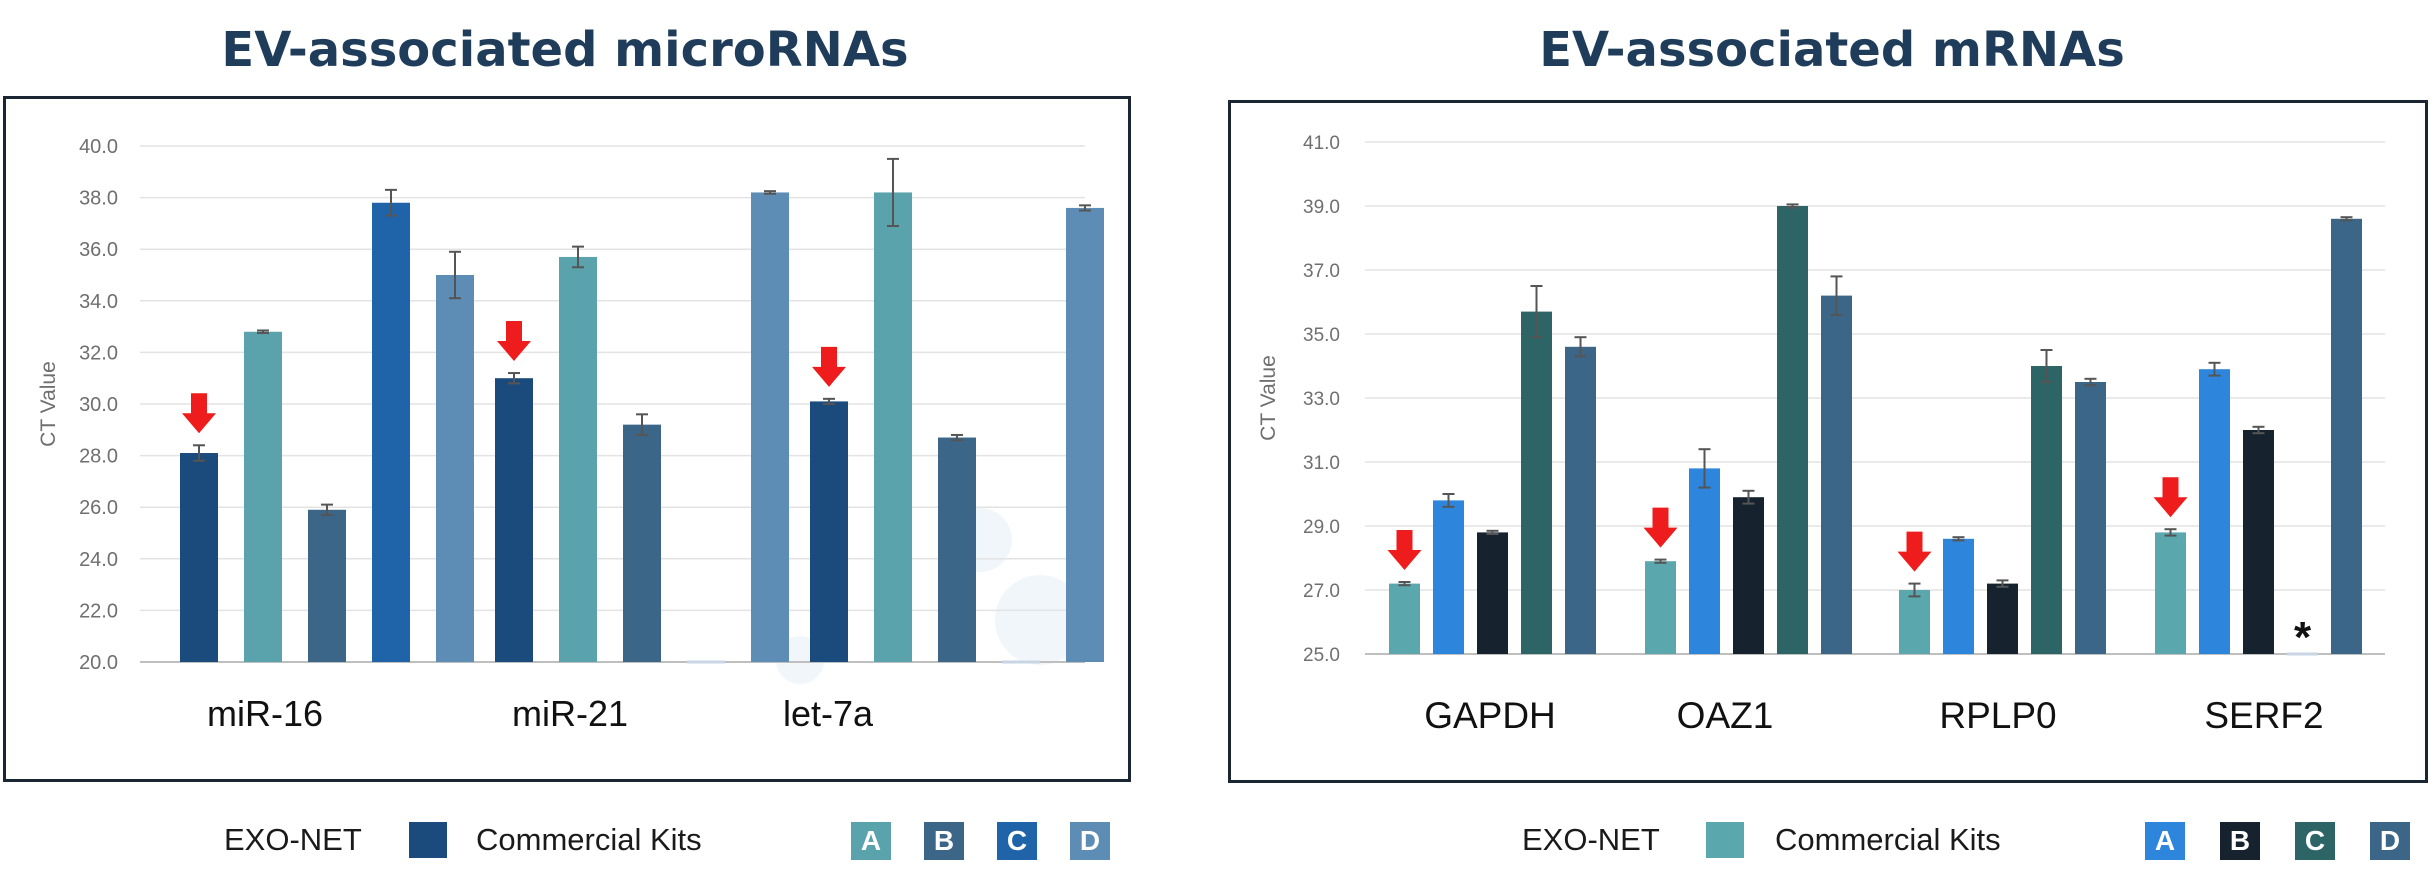 The image size is (2434, 888). Describe the element at coordinates (98, 405) in the screenshot. I see `y-tick-label: 30.0` at that location.